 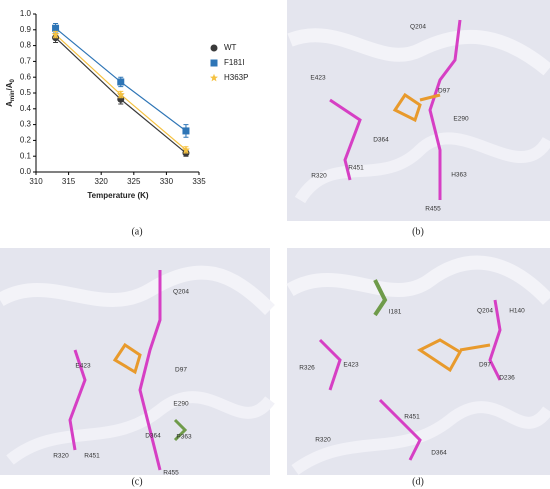 I want to click on x-tick-label: 335, so click(x=199, y=181).